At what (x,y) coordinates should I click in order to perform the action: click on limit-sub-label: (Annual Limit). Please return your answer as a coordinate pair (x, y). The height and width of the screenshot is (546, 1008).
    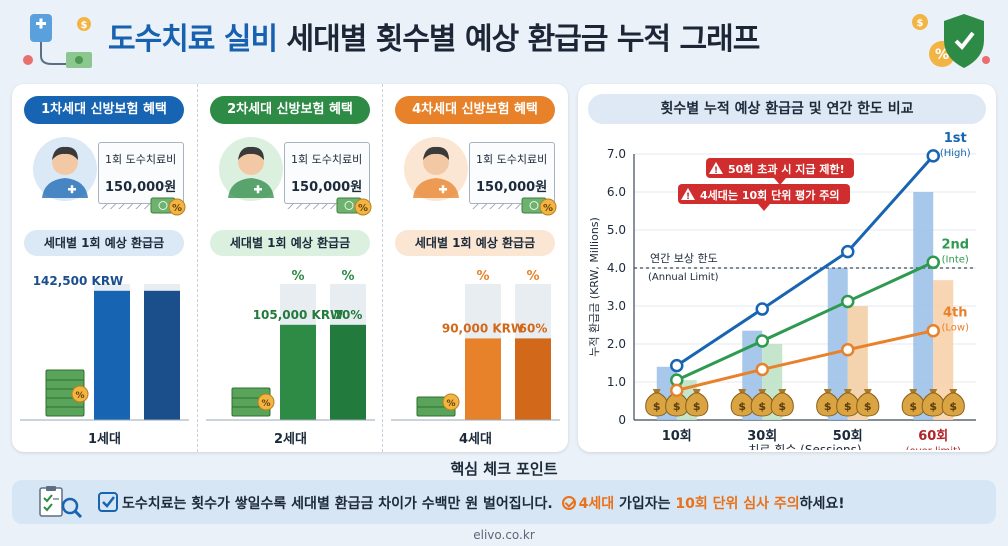
    Looking at the image, I should click on (683, 277).